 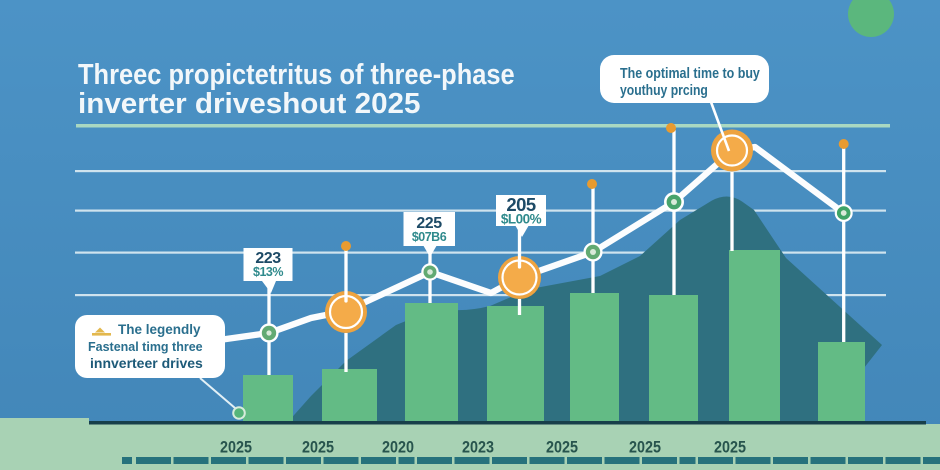 I want to click on svg-text: youthuy prcing, so click(x=664, y=90).